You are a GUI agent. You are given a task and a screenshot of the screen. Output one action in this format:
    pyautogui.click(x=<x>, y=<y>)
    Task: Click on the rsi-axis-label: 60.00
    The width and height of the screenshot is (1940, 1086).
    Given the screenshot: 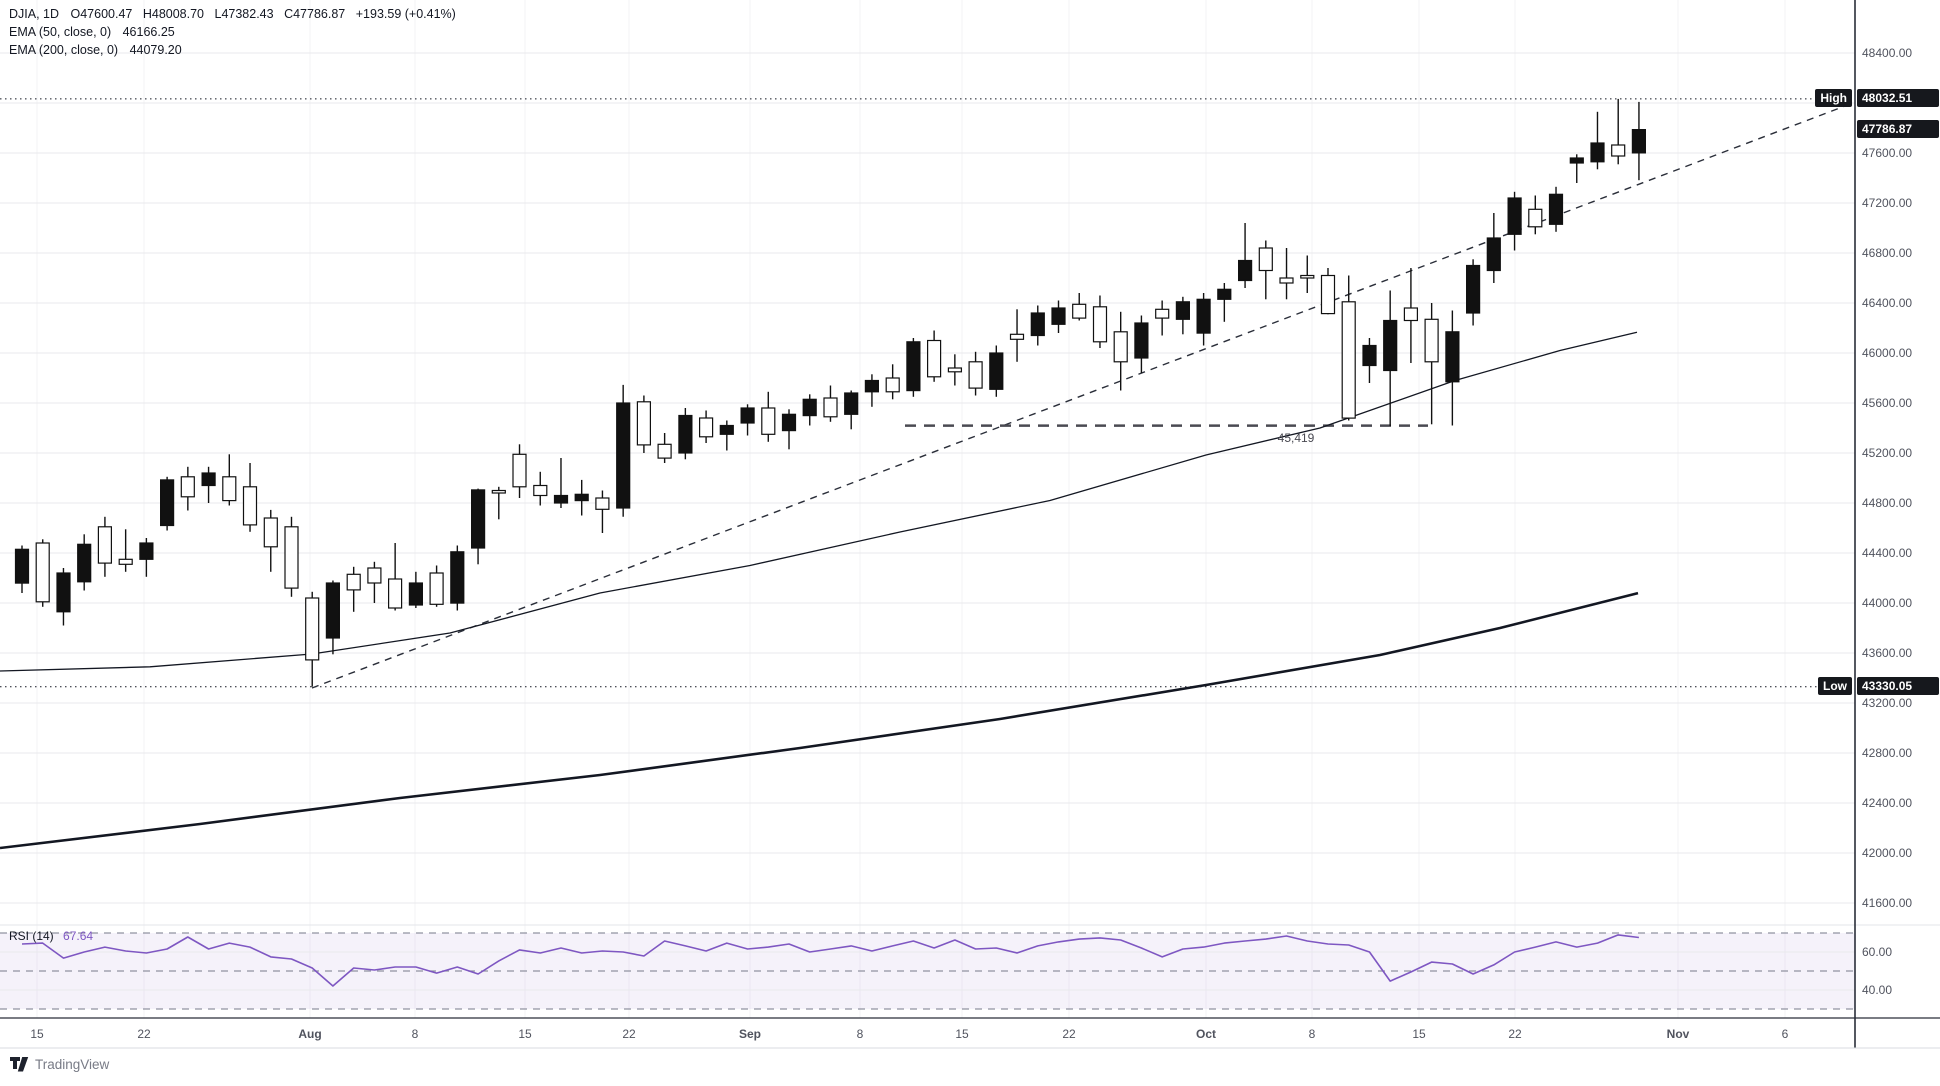 What is the action you would take?
    pyautogui.click(x=1877, y=952)
    